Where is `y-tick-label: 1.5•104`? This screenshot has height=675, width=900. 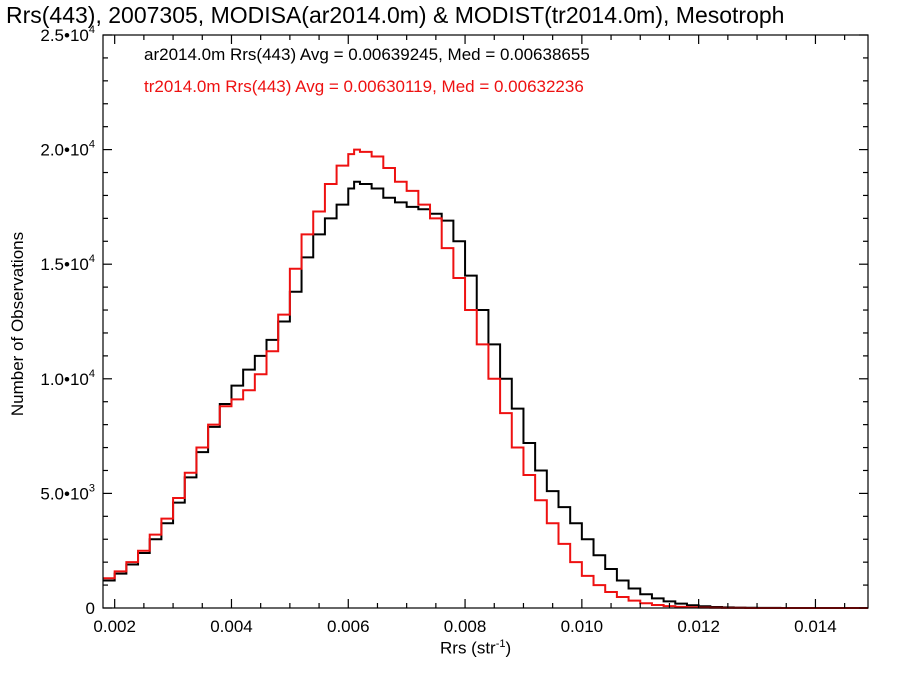 y-tick-label: 1.5•104 is located at coordinates (67, 263).